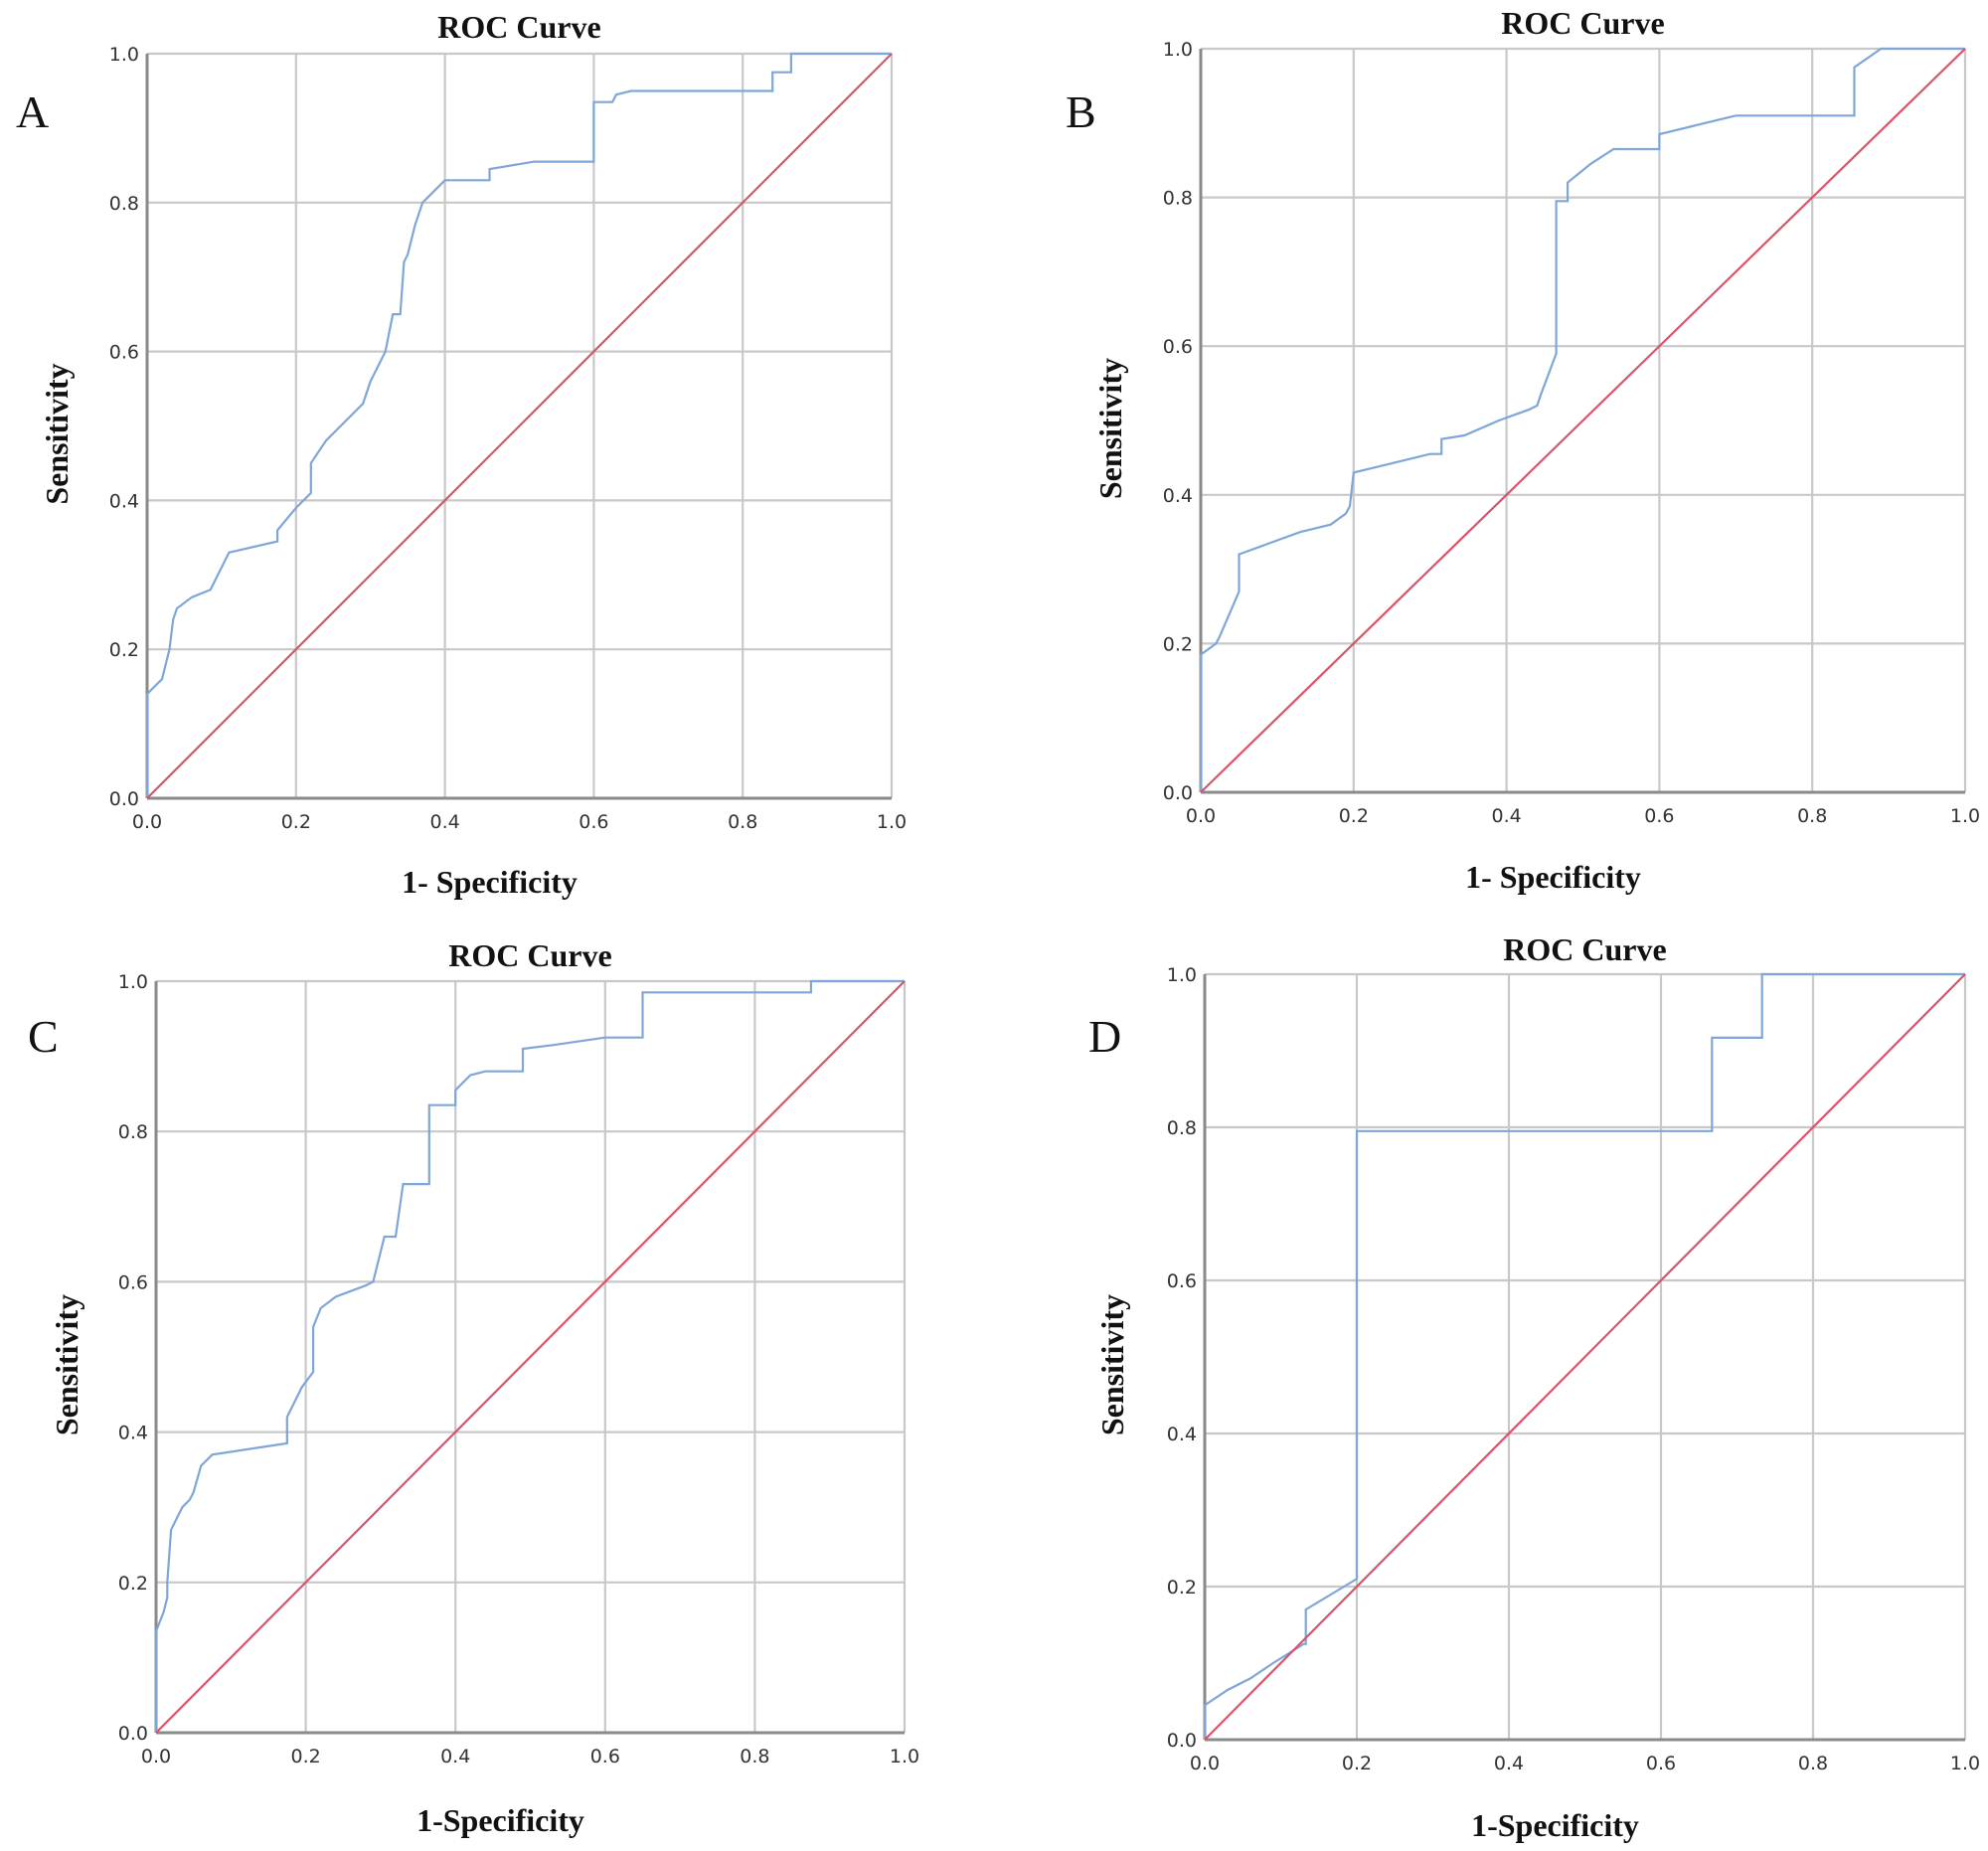  What do you see at coordinates (43, 1036) in the screenshot?
I see `panel-letter-c: C` at bounding box center [43, 1036].